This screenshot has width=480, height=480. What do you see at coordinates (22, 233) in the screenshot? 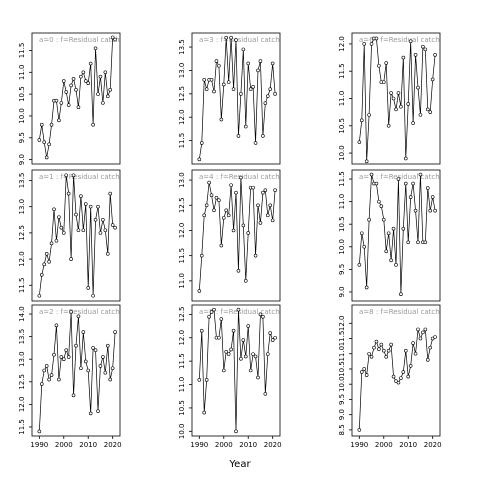
I see `y-tick-label: 12.5` at bounding box center [22, 233].